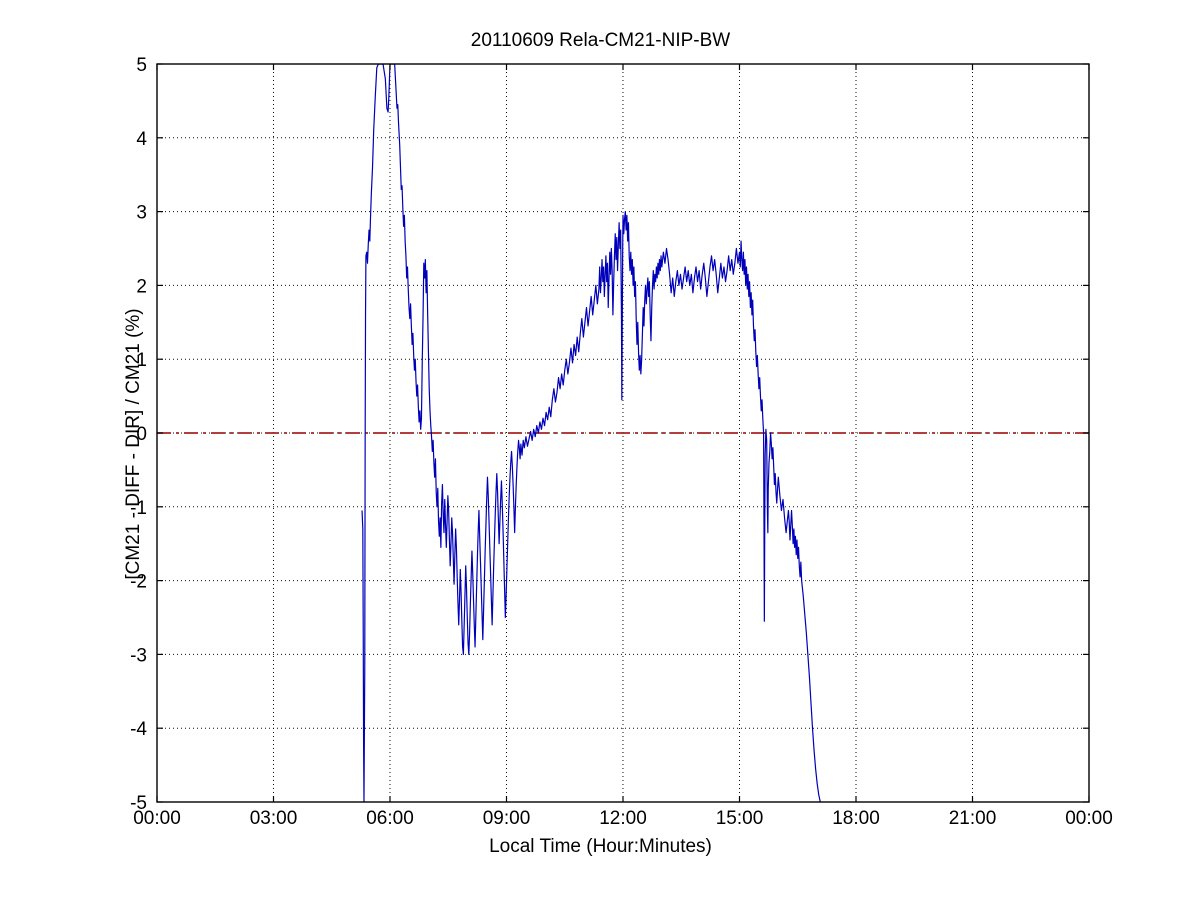  I want to click on svg-text: 0, so click(141, 434).